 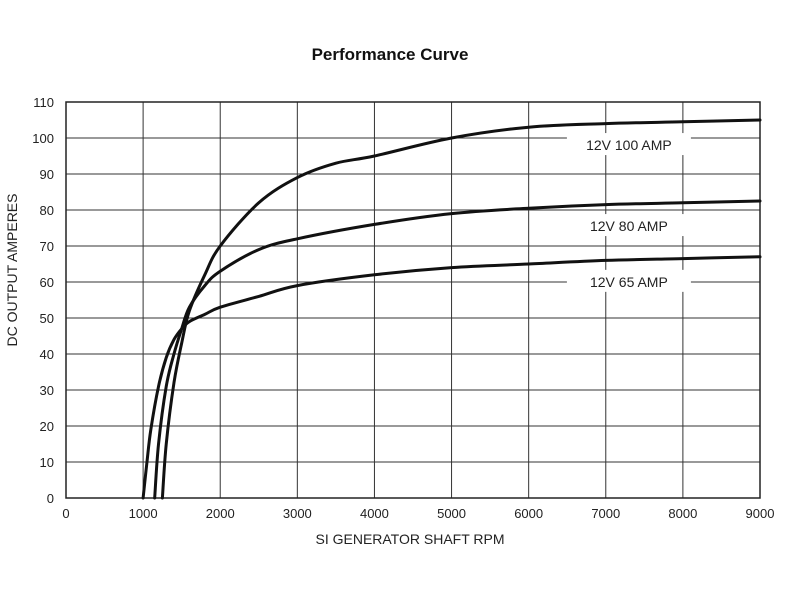 I want to click on y-tick-label: 110, so click(x=43, y=102).